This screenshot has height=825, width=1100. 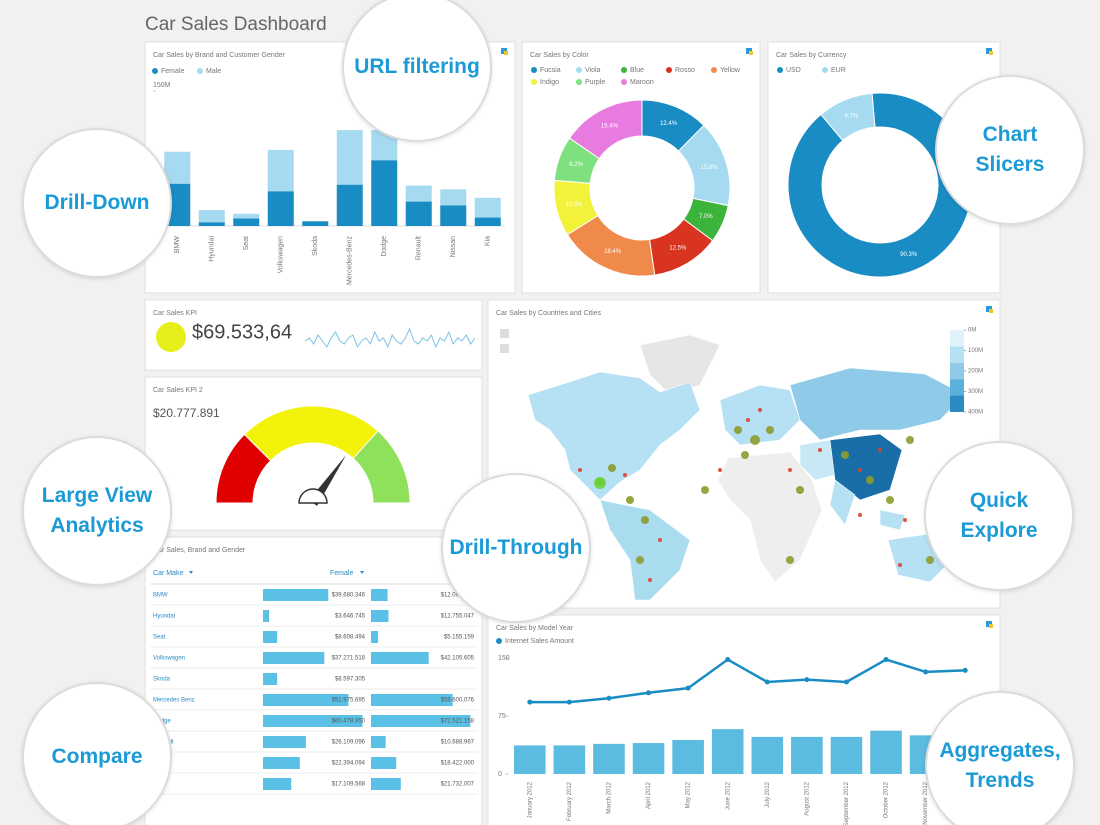 I want to click on row-label: Mercedes Benz, so click(x=174, y=701).